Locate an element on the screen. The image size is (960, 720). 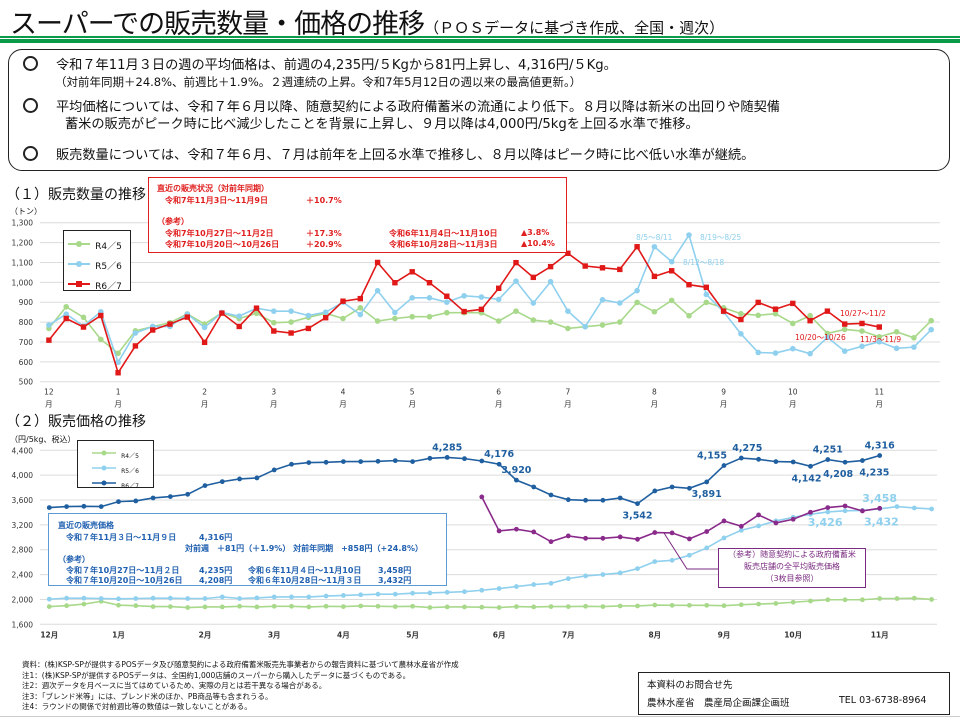
y-tick-label: 1,600 is located at coordinates (23, 624).